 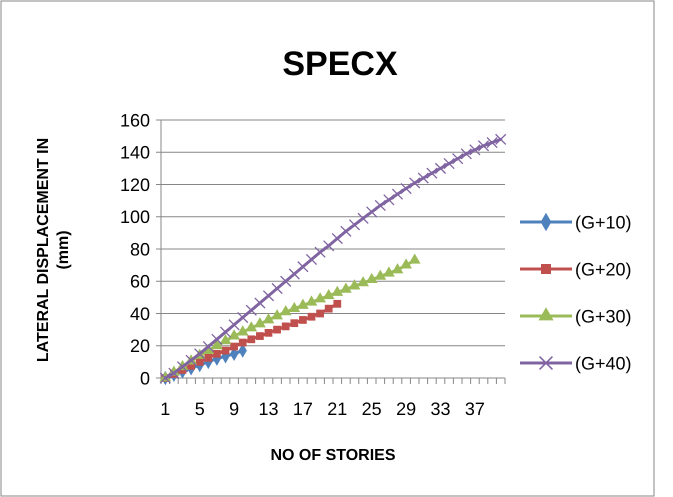 I want to click on x-tick-label: 33, so click(x=440, y=409).